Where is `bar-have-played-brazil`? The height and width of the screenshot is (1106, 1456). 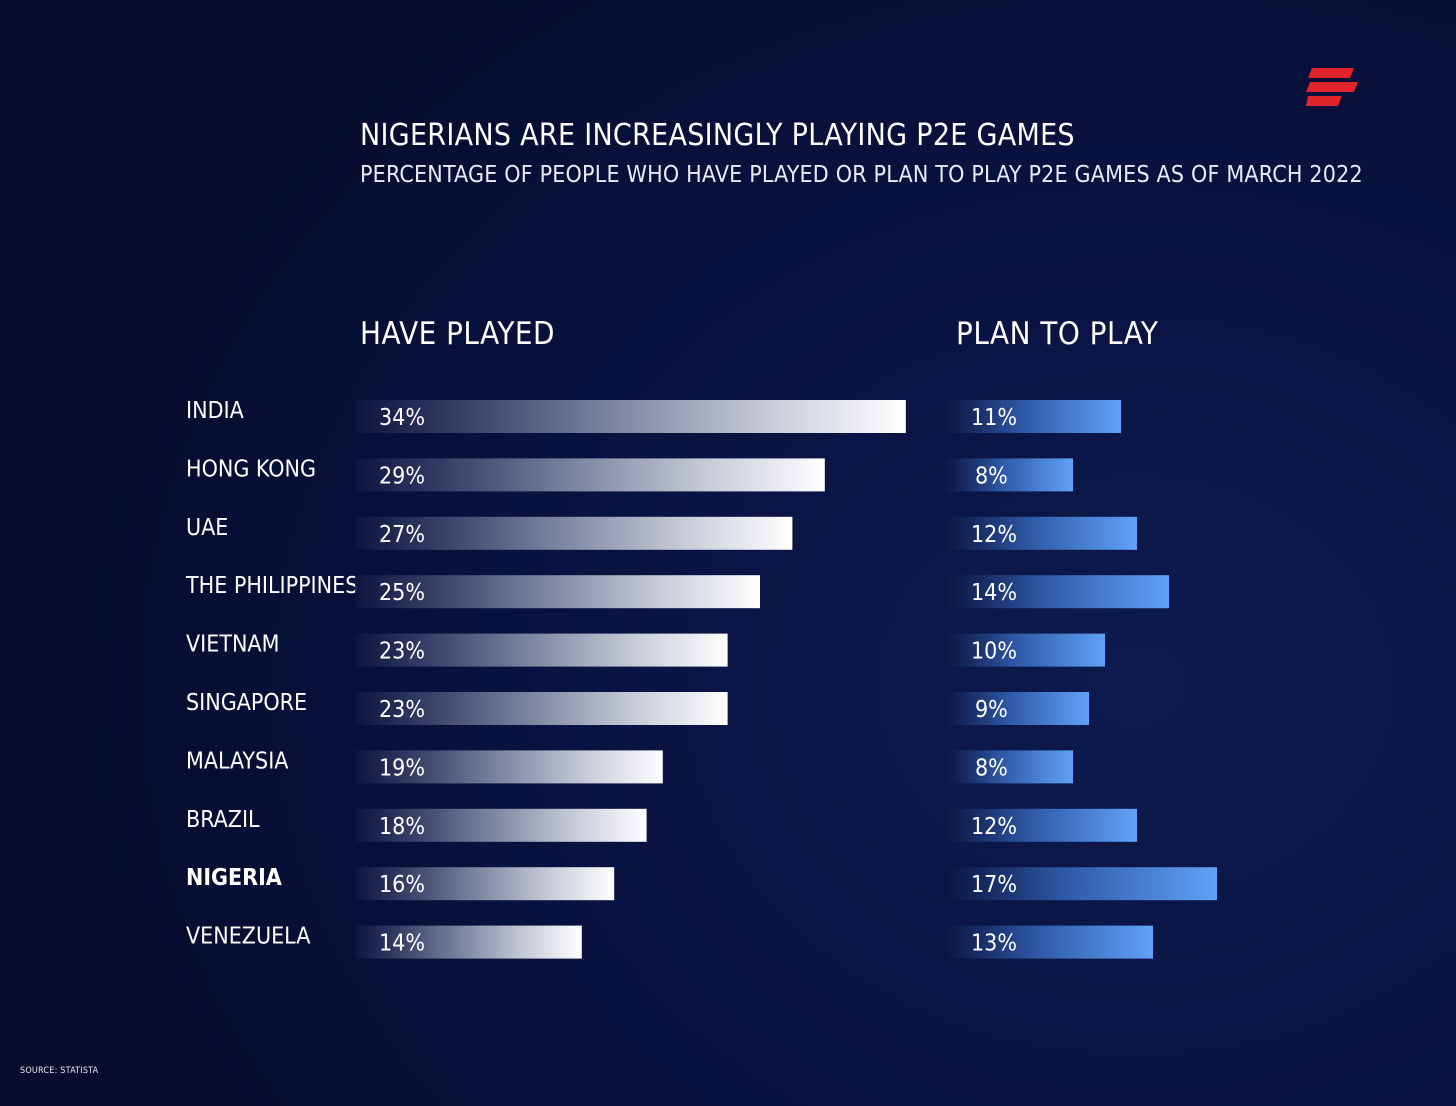 bar-have-played-brazil is located at coordinates (501, 825).